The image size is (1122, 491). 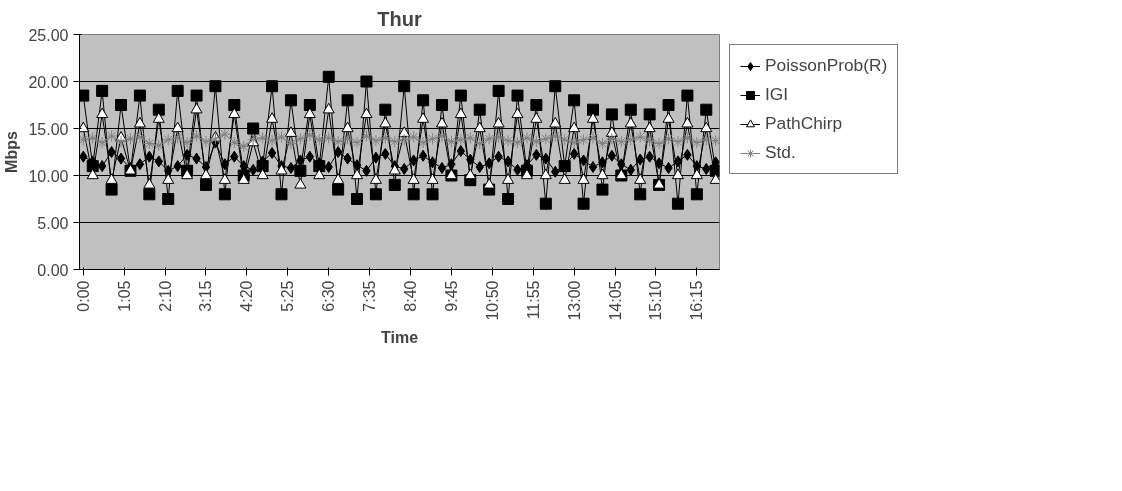 I want to click on y-axis-title: Mbps, so click(x=12, y=152).